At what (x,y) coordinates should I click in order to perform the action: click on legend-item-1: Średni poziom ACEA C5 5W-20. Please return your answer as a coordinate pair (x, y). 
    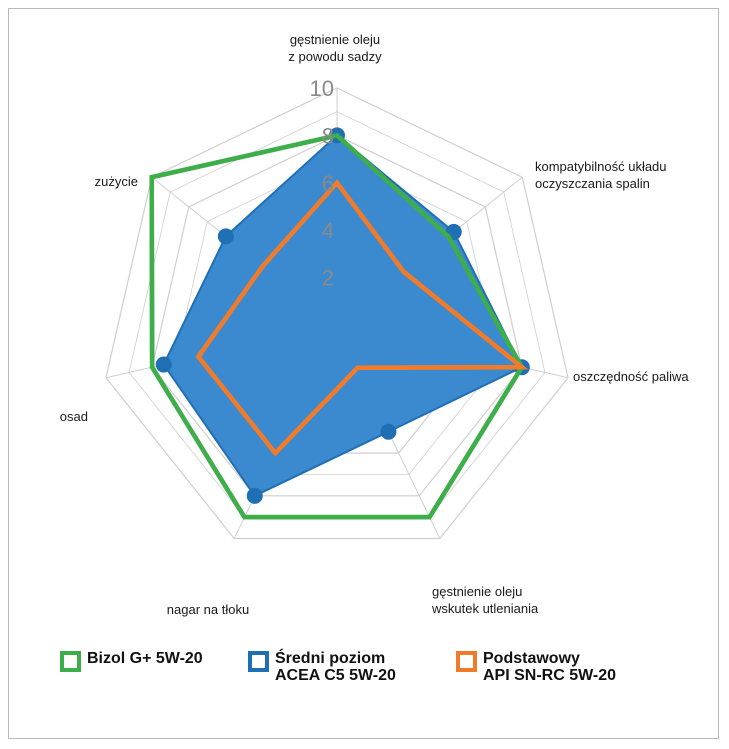
    Looking at the image, I should click on (322, 667).